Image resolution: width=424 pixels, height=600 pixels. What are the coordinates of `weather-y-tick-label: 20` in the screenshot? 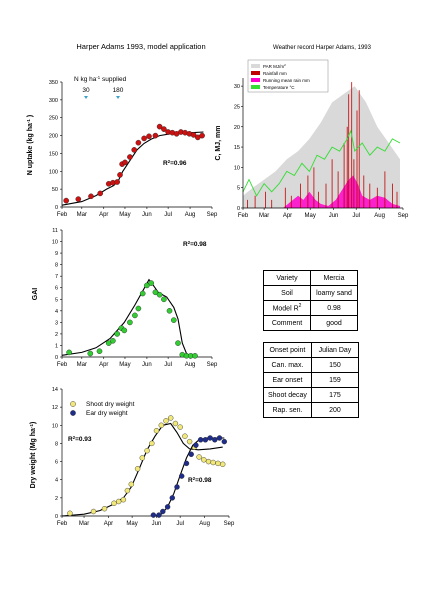 It's located at (237, 128).